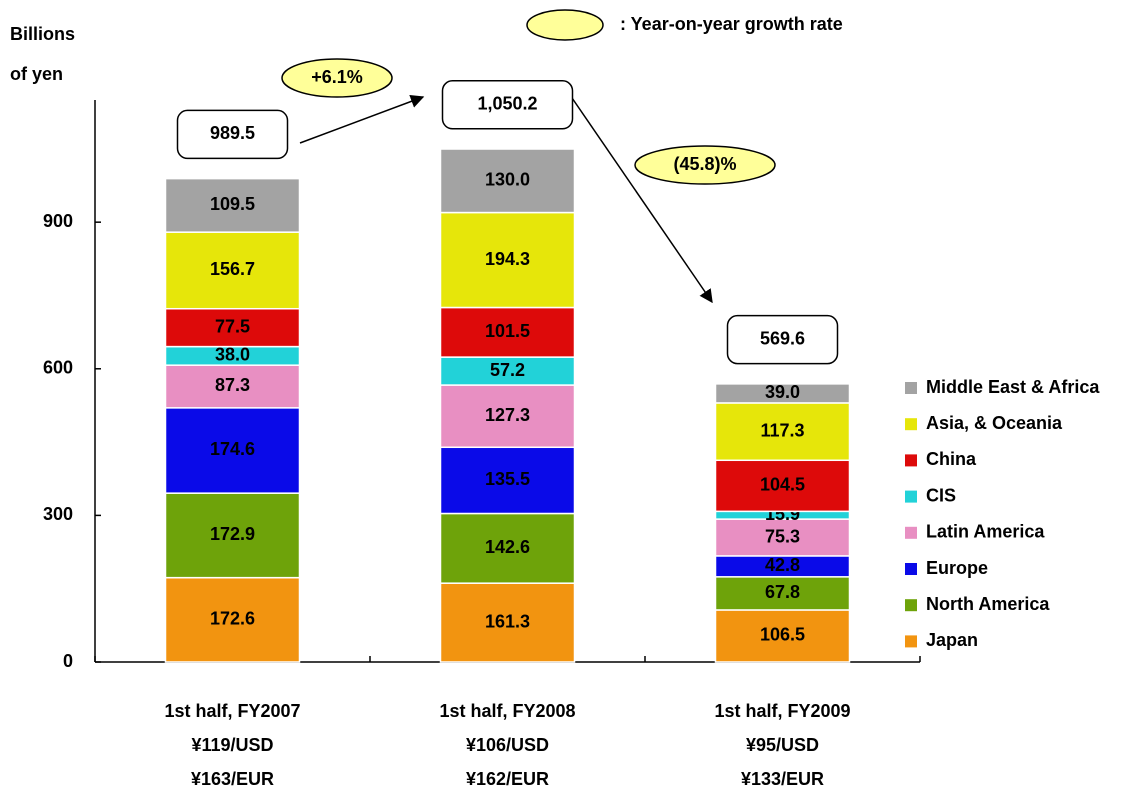  I want to click on x-tick-label: 1st half, FY2007, so click(232, 711).